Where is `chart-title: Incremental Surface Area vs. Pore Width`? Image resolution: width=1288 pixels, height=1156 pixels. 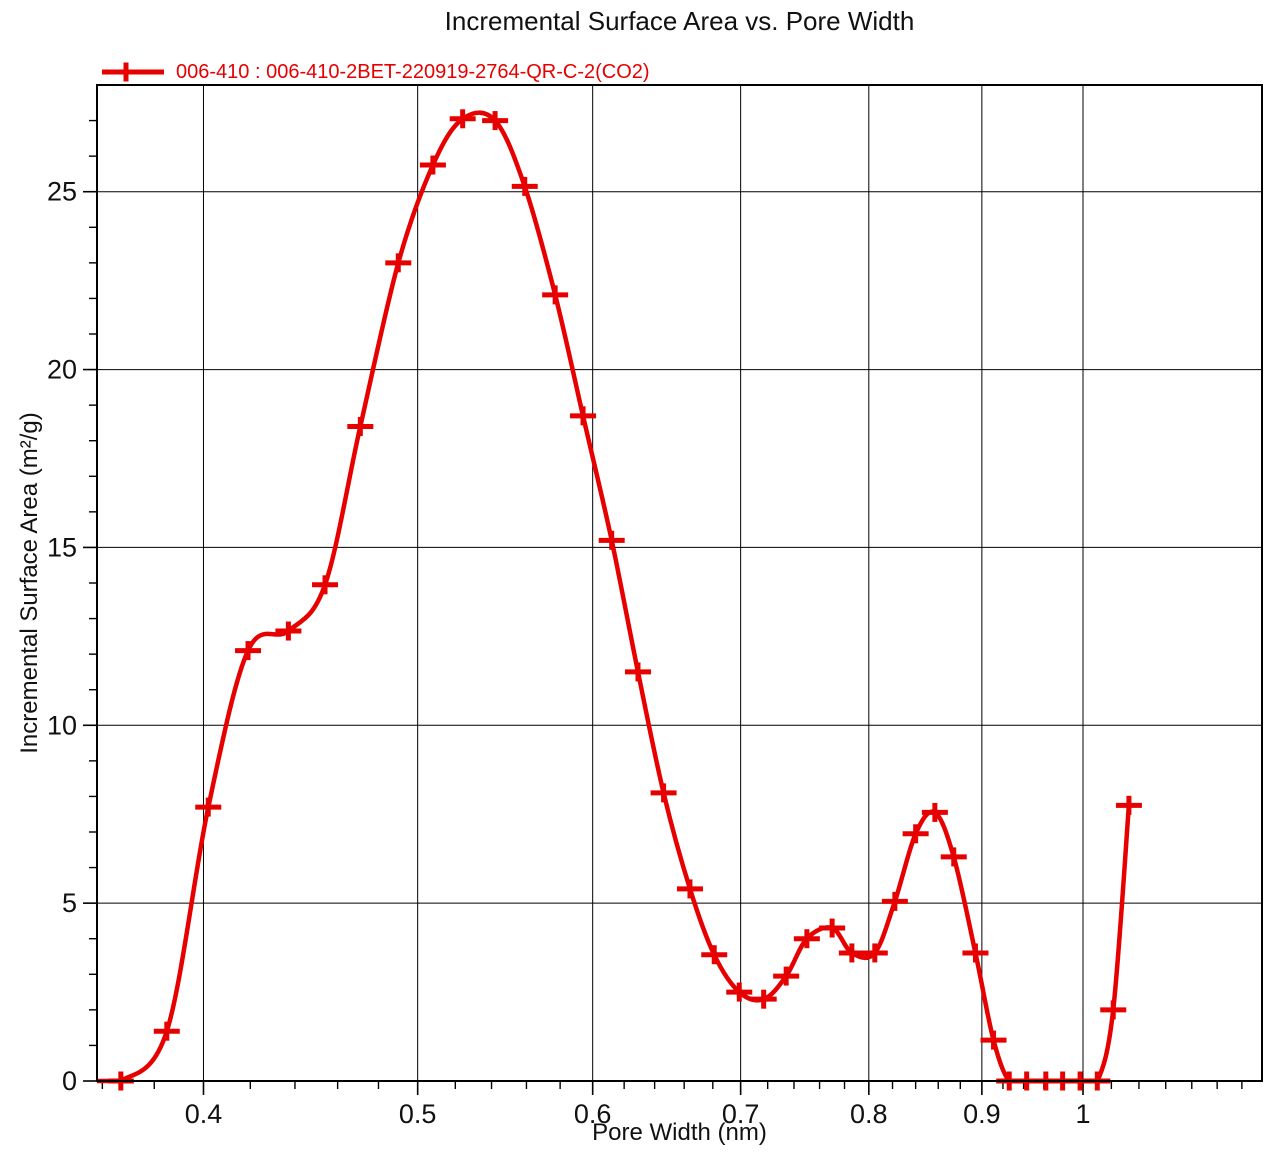 chart-title: Incremental Surface Area vs. Pore Width is located at coordinates (679, 21).